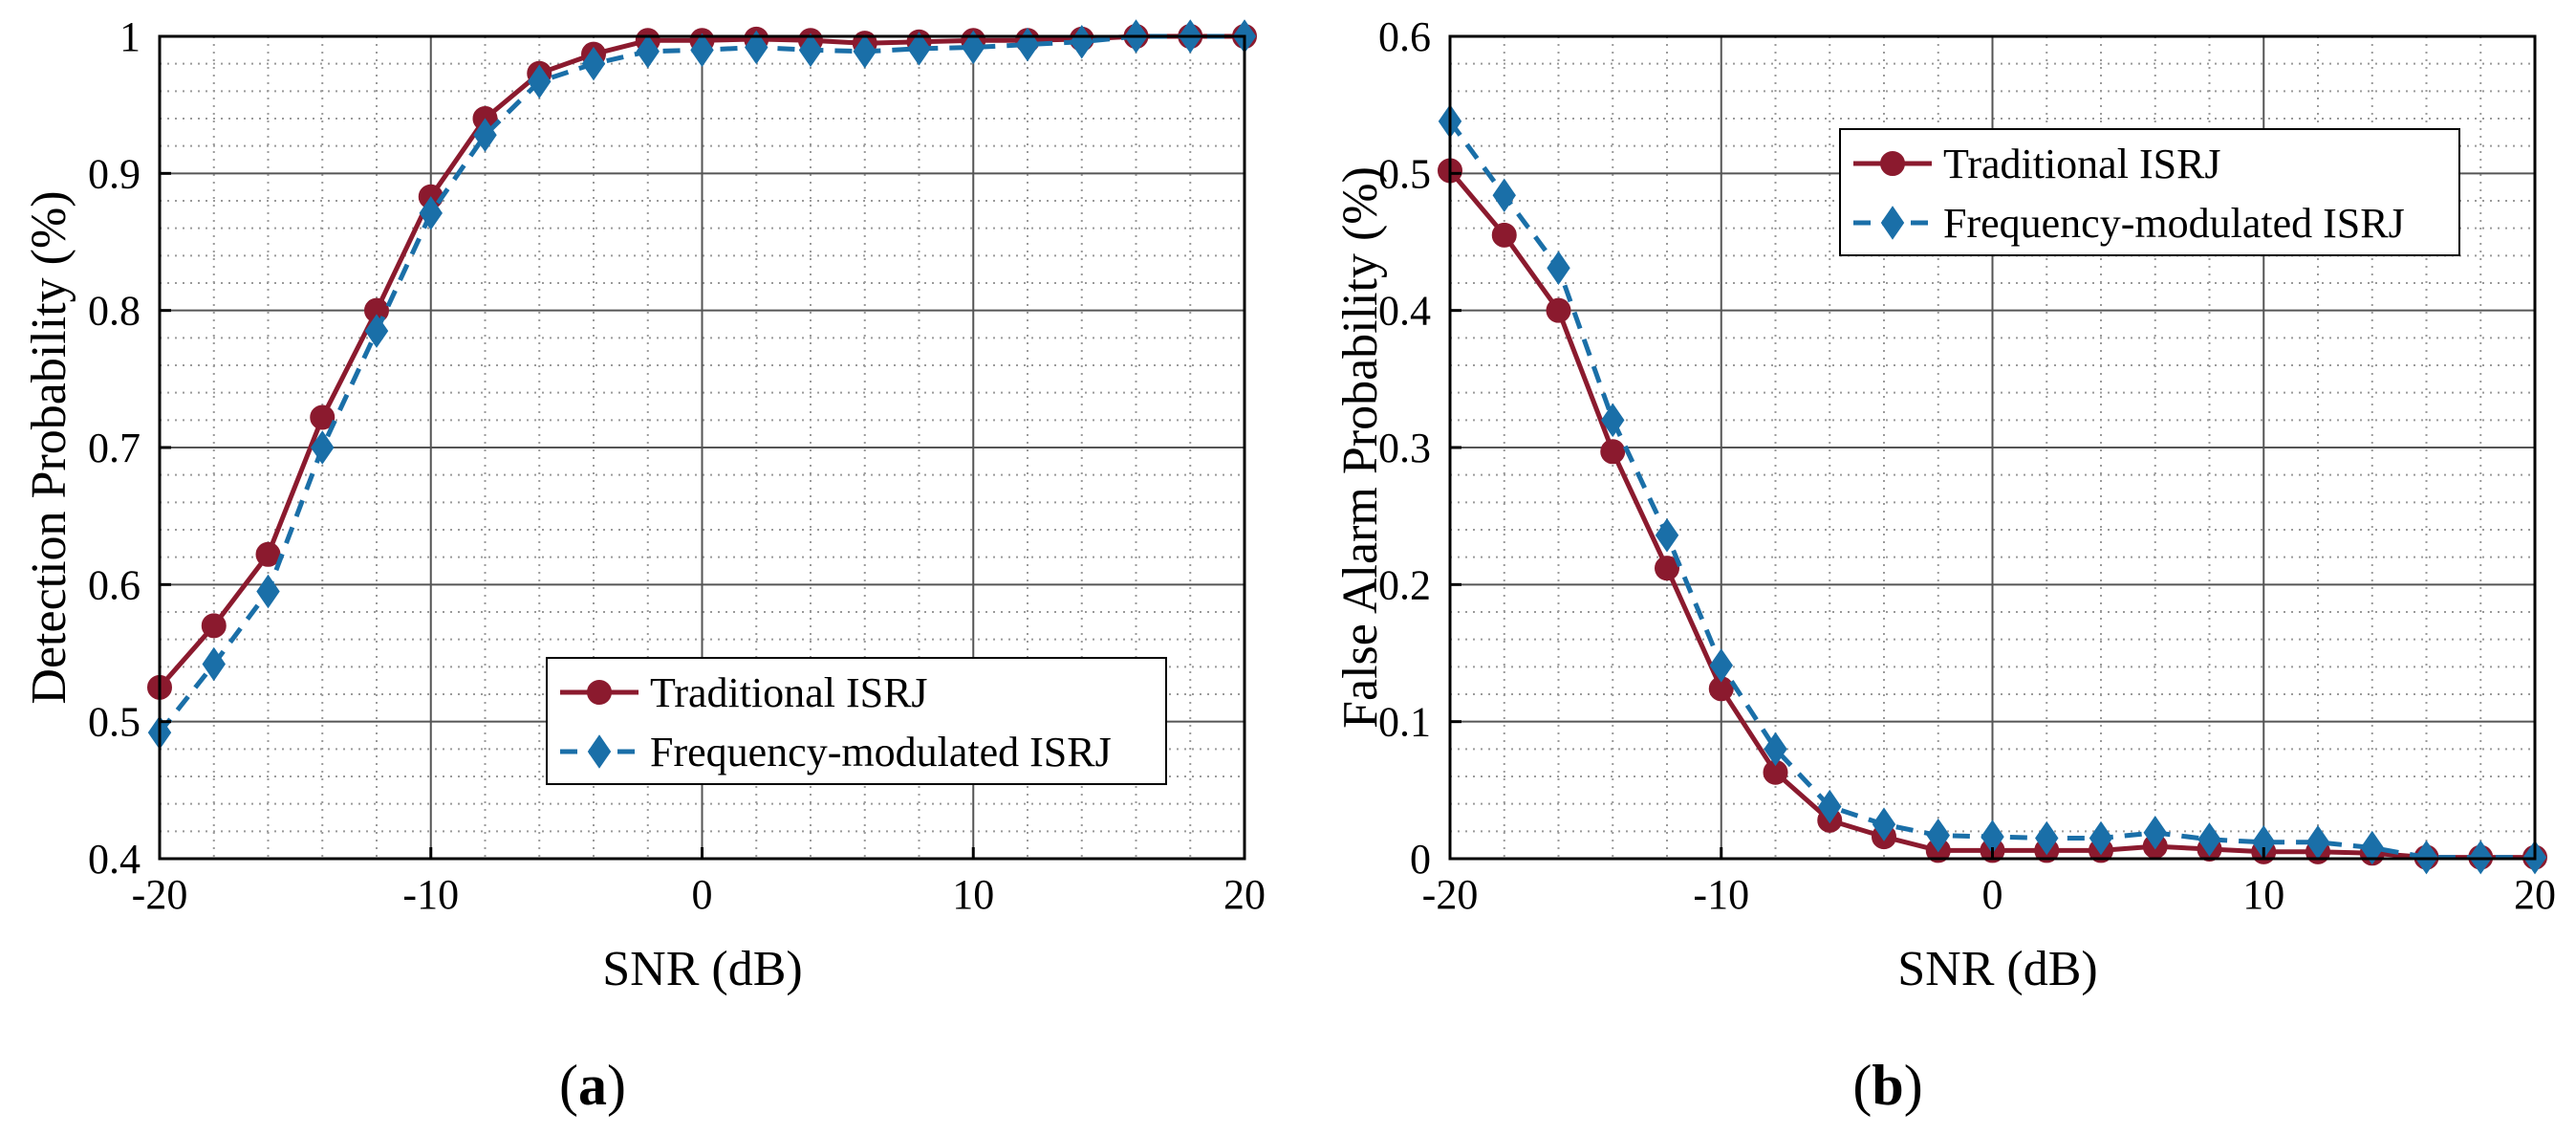 This screenshot has height=1136, width=2576. What do you see at coordinates (2263, 894) in the screenshot?
I see `chart-b-x-tick-label: 10` at bounding box center [2263, 894].